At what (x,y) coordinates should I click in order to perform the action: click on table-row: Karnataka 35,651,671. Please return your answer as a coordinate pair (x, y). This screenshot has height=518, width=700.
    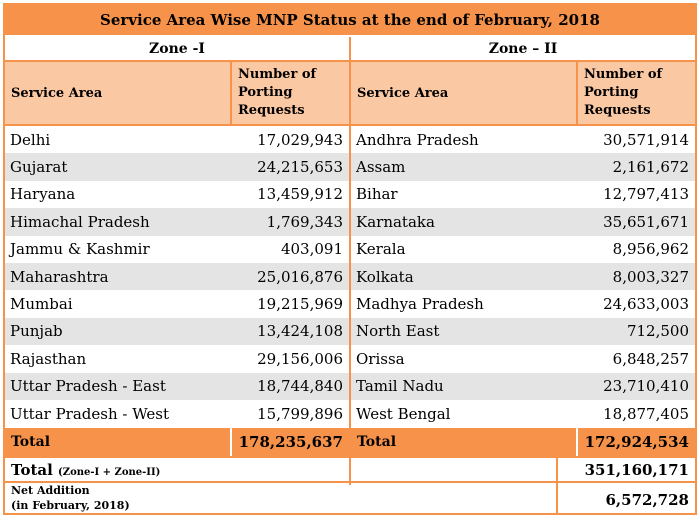
    Looking at the image, I should click on (523, 222).